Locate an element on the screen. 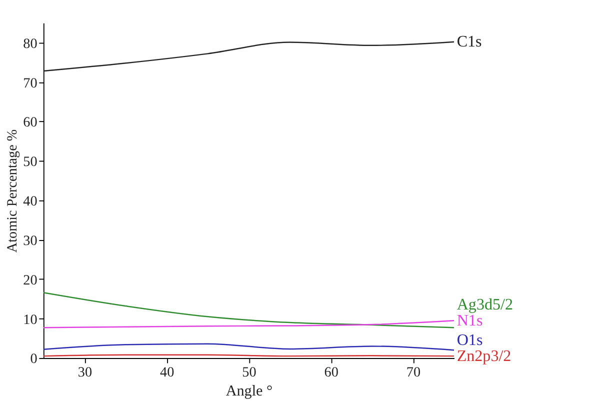 The height and width of the screenshot is (416, 589). y-tick-label: 70 is located at coordinates (30, 83).